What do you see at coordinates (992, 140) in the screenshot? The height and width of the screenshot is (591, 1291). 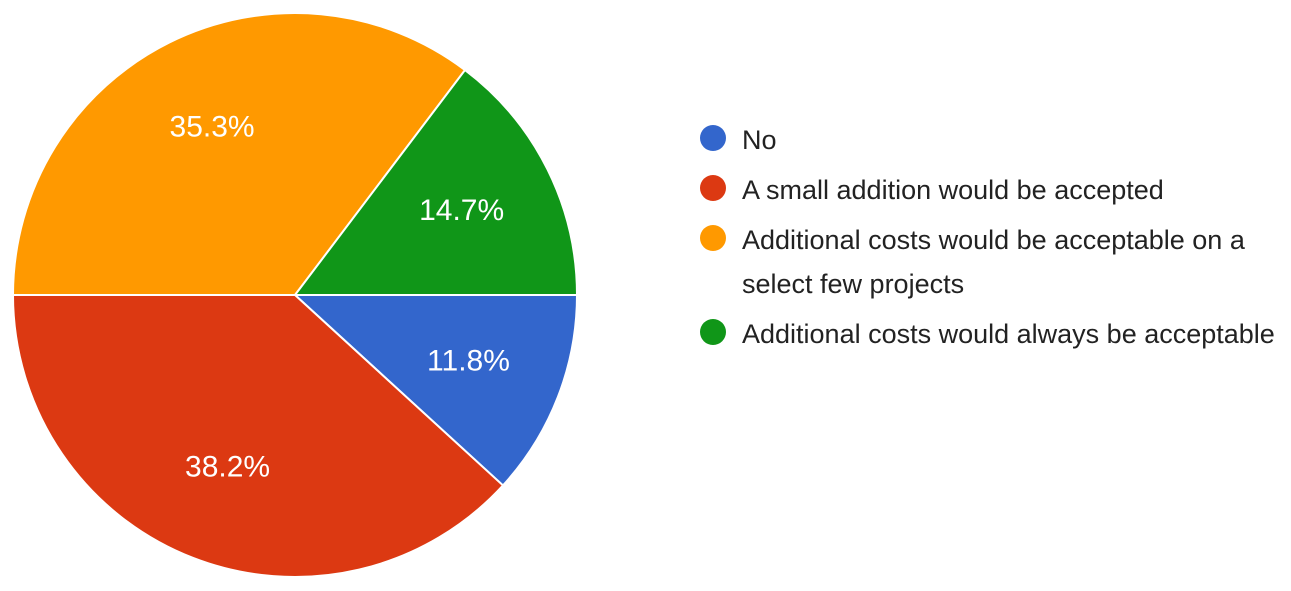 I see `legend-item-no: No` at bounding box center [992, 140].